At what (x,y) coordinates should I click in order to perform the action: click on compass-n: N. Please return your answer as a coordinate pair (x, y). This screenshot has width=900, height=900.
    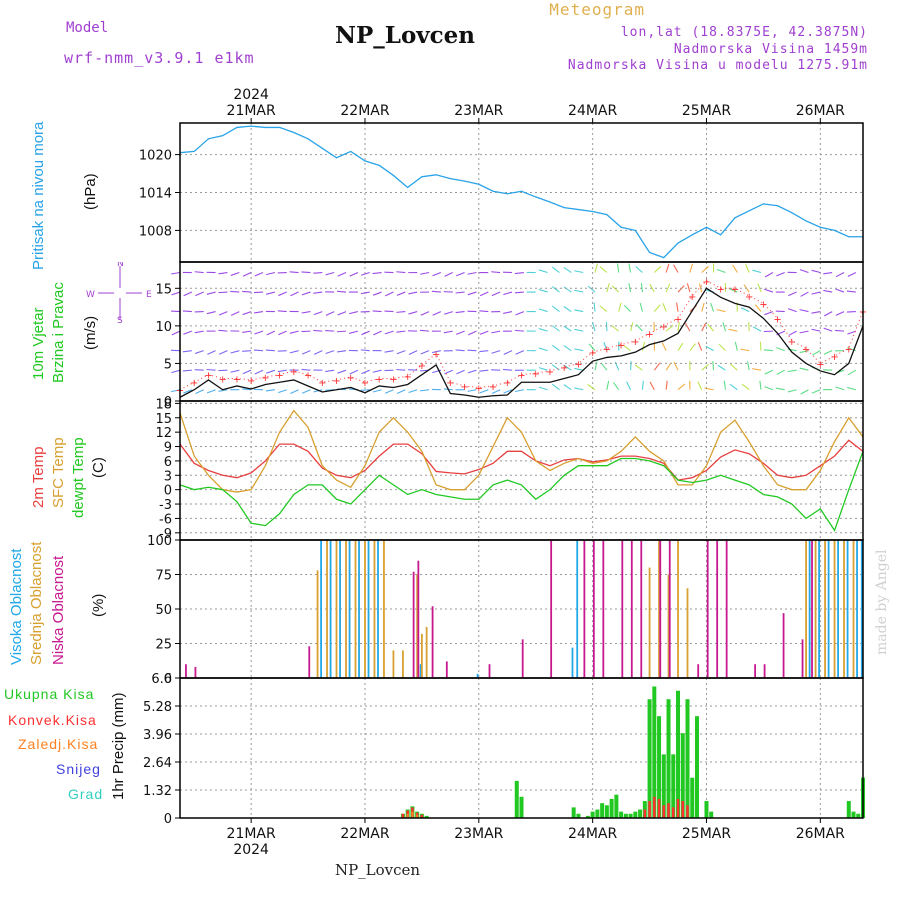
    Looking at the image, I should click on (120, 265).